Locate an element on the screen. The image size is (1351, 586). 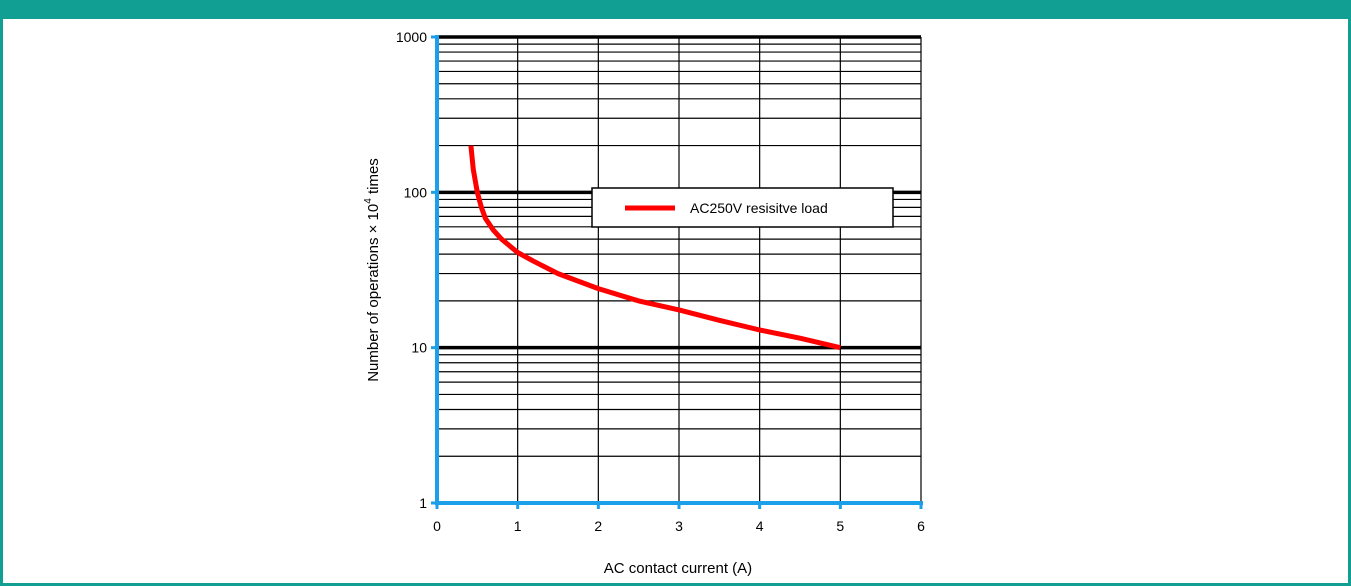
y-axis-label-superscript: 4 is located at coordinates (368, 201).